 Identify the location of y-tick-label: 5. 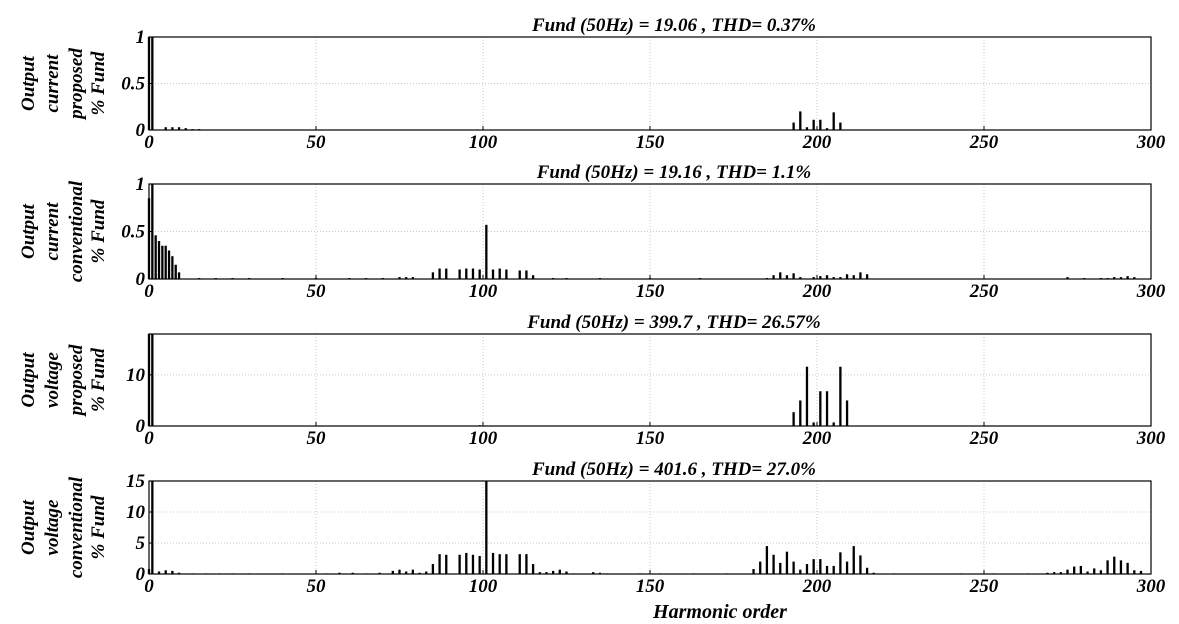
(141, 543).